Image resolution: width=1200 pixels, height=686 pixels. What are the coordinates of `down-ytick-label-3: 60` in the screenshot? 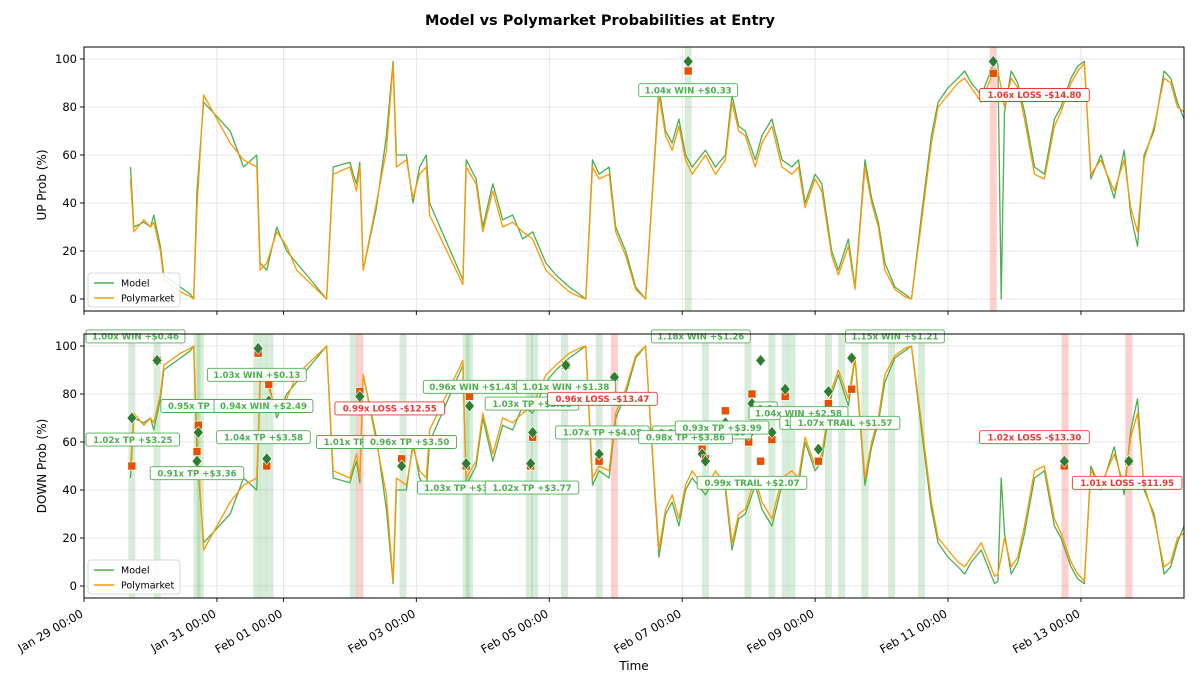 It's located at (69, 442).